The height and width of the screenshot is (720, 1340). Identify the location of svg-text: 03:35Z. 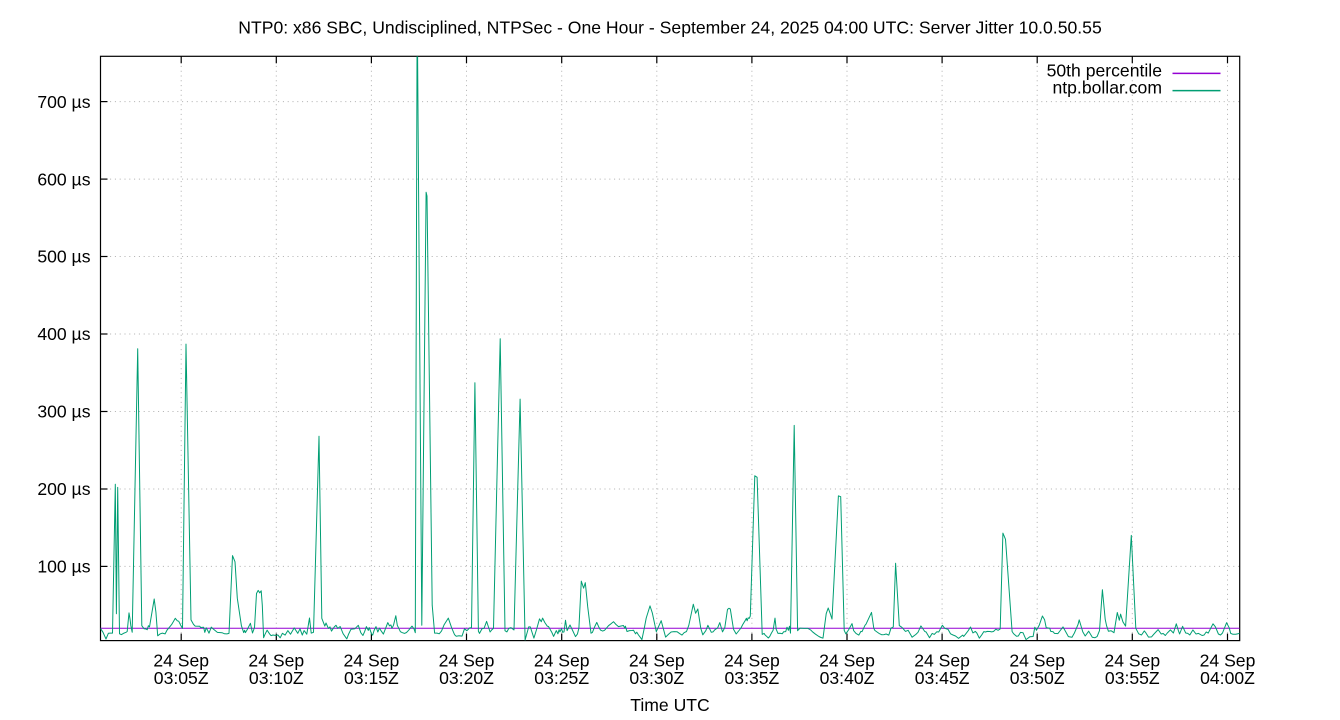
(752, 678).